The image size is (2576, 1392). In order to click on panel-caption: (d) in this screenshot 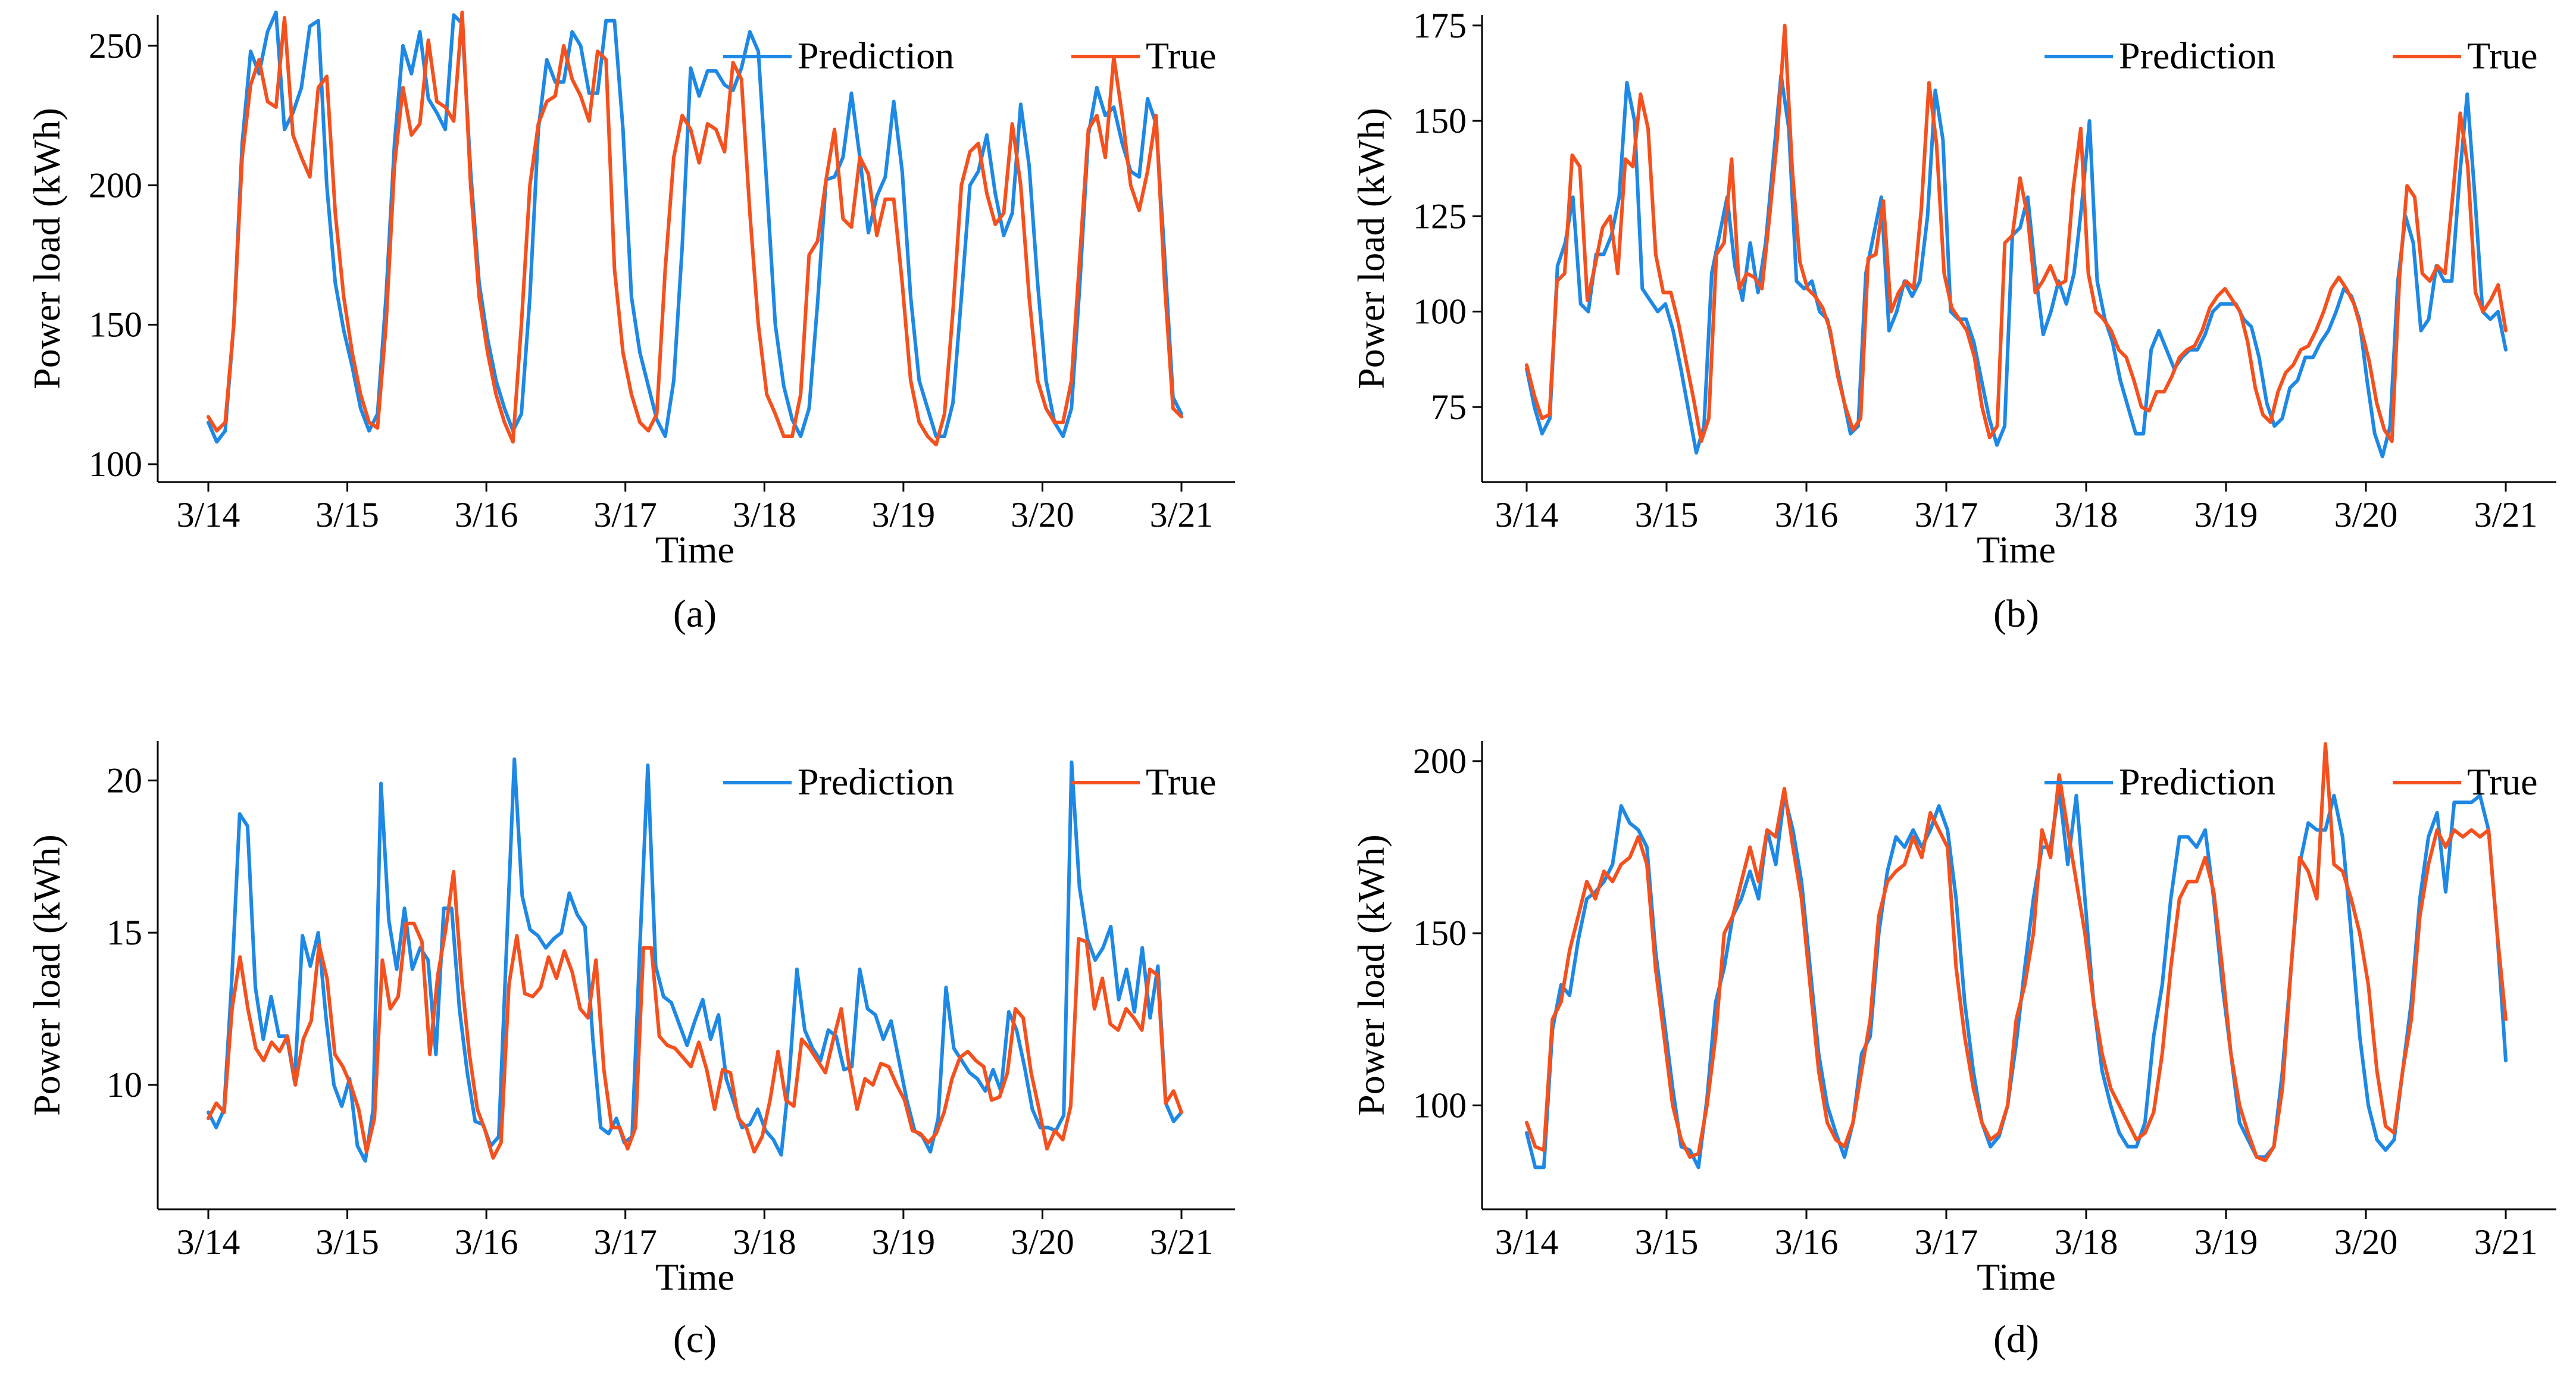, I will do `click(2016, 1339)`.